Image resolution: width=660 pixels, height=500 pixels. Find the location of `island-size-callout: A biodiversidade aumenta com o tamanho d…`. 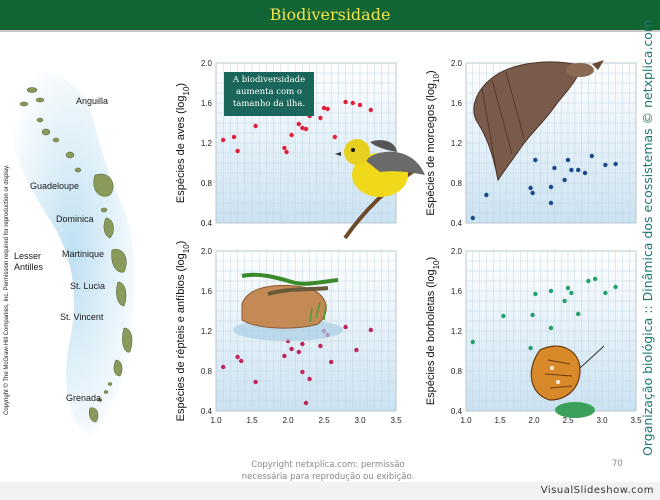

island-size-callout: A biodiversidade aumenta com o tamanho d… is located at coordinates (269, 94).